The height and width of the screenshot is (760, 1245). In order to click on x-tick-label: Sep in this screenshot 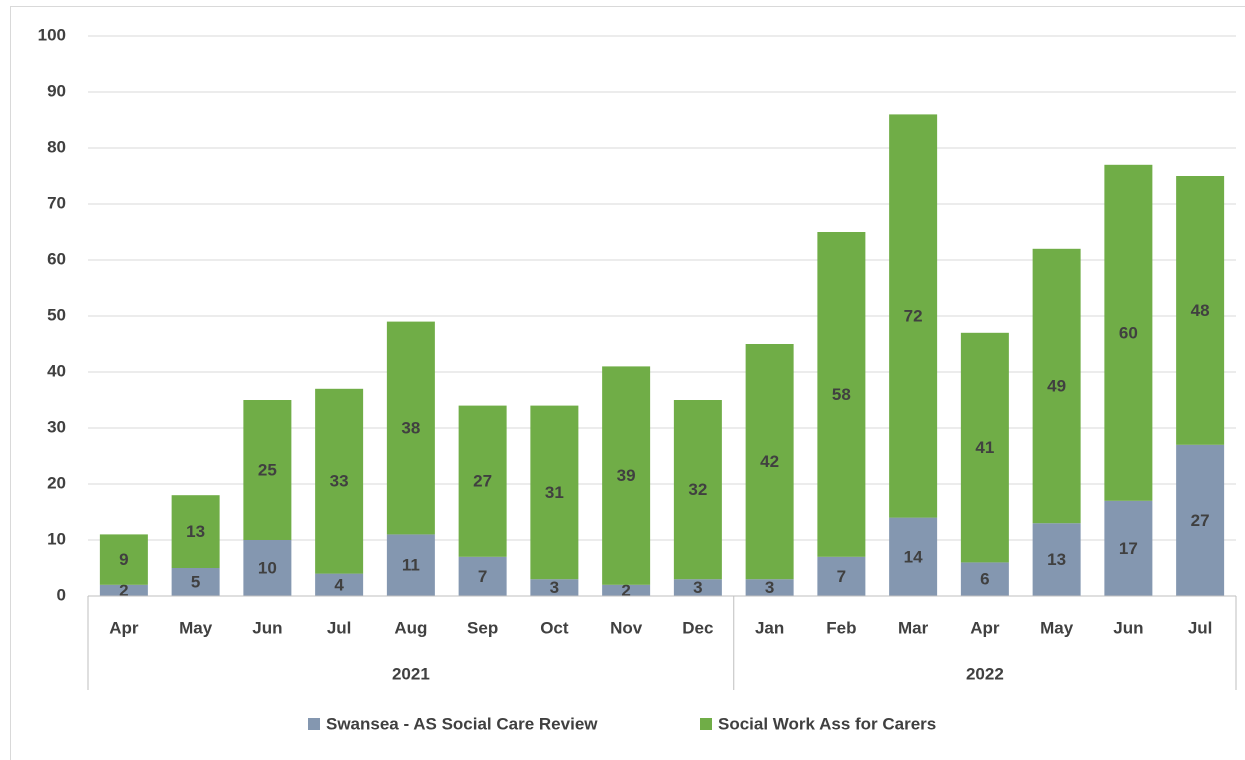, I will do `click(482, 627)`.